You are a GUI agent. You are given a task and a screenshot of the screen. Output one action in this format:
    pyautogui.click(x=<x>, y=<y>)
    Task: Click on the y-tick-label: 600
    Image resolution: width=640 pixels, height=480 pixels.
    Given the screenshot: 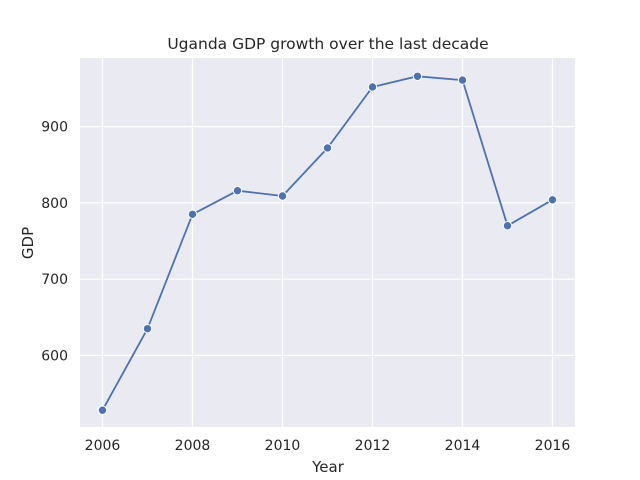 What is the action you would take?
    pyautogui.click(x=54, y=356)
    